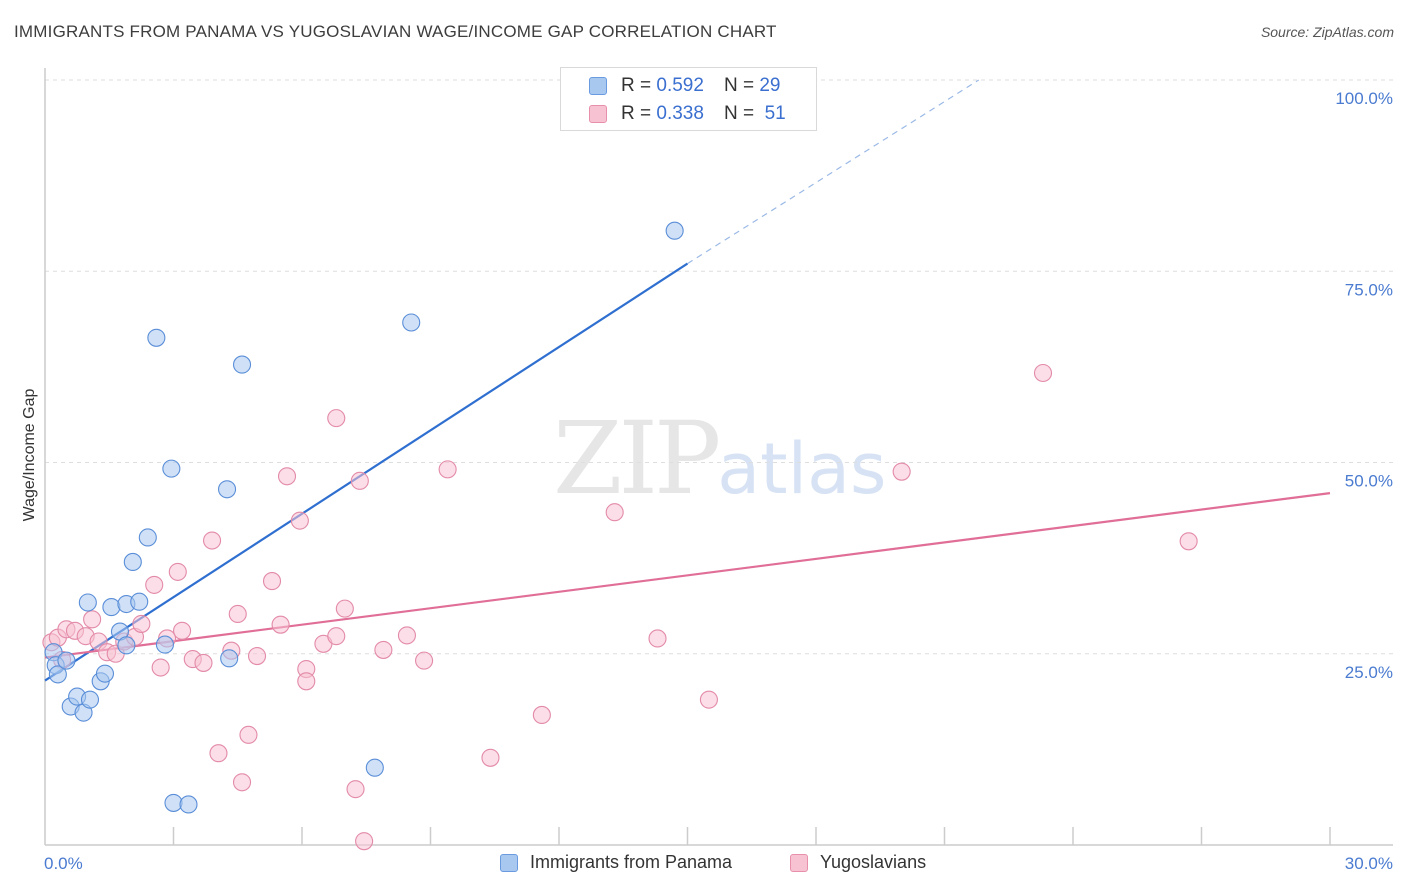 This screenshot has width=1406, height=892. What do you see at coordinates (631, 862) in the screenshot?
I see `series-legend-label-panama: Immigrants from Panama` at bounding box center [631, 862].